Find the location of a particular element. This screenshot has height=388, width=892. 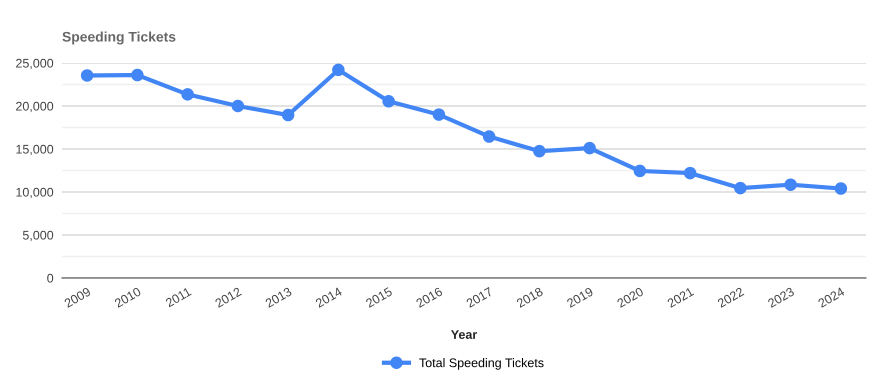

legend-label: Total Speeding Tickets is located at coordinates (481, 364).